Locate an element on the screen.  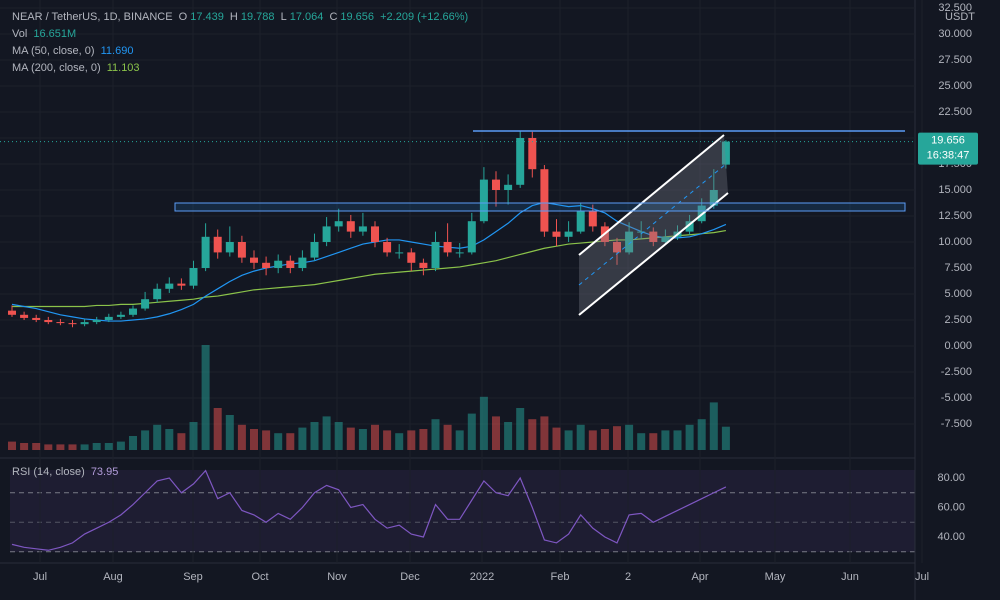
ma50-label: MA (50, close, 0) is located at coordinates (53, 51).